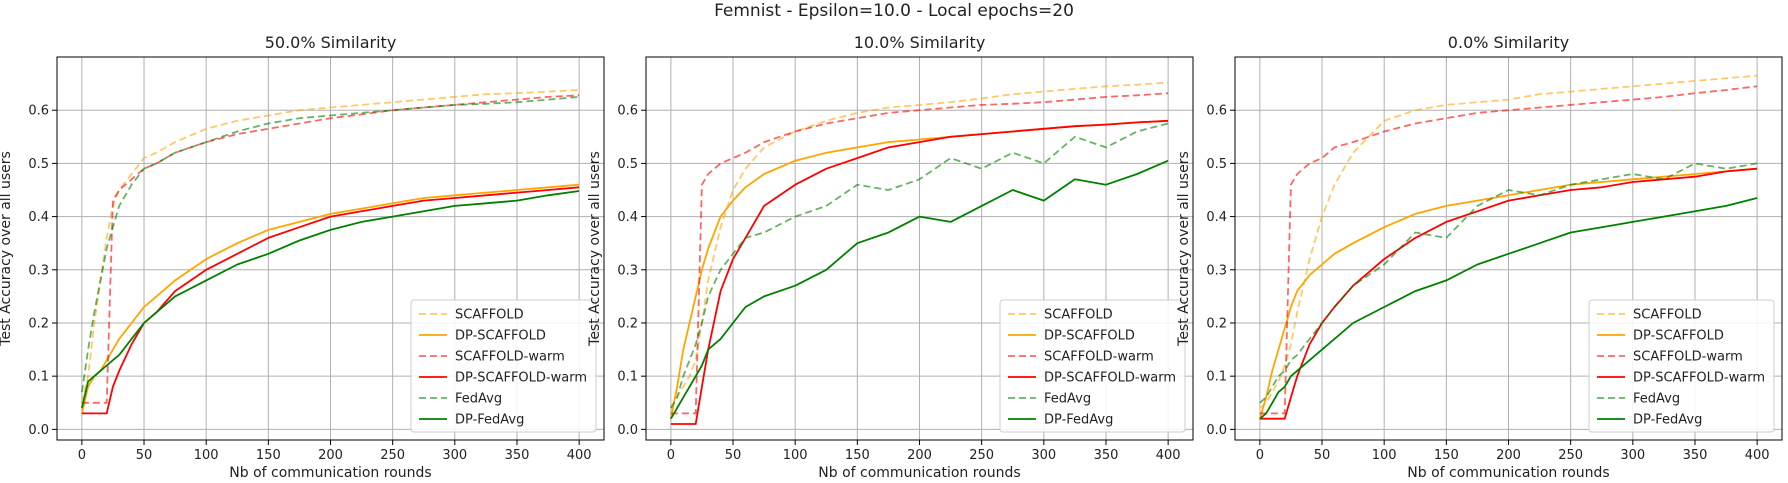 The image size is (1788, 483). I want to click on panel-title: 10.0% Similarity, so click(920, 42).